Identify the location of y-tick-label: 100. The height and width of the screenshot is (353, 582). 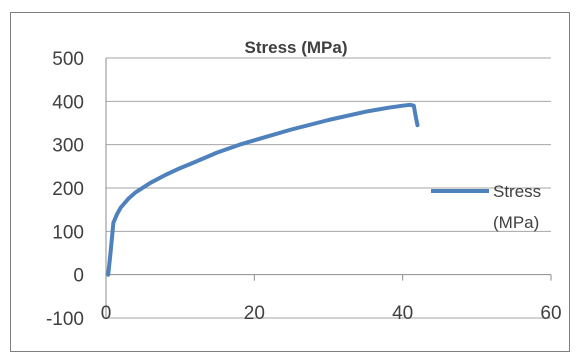
(68, 232).